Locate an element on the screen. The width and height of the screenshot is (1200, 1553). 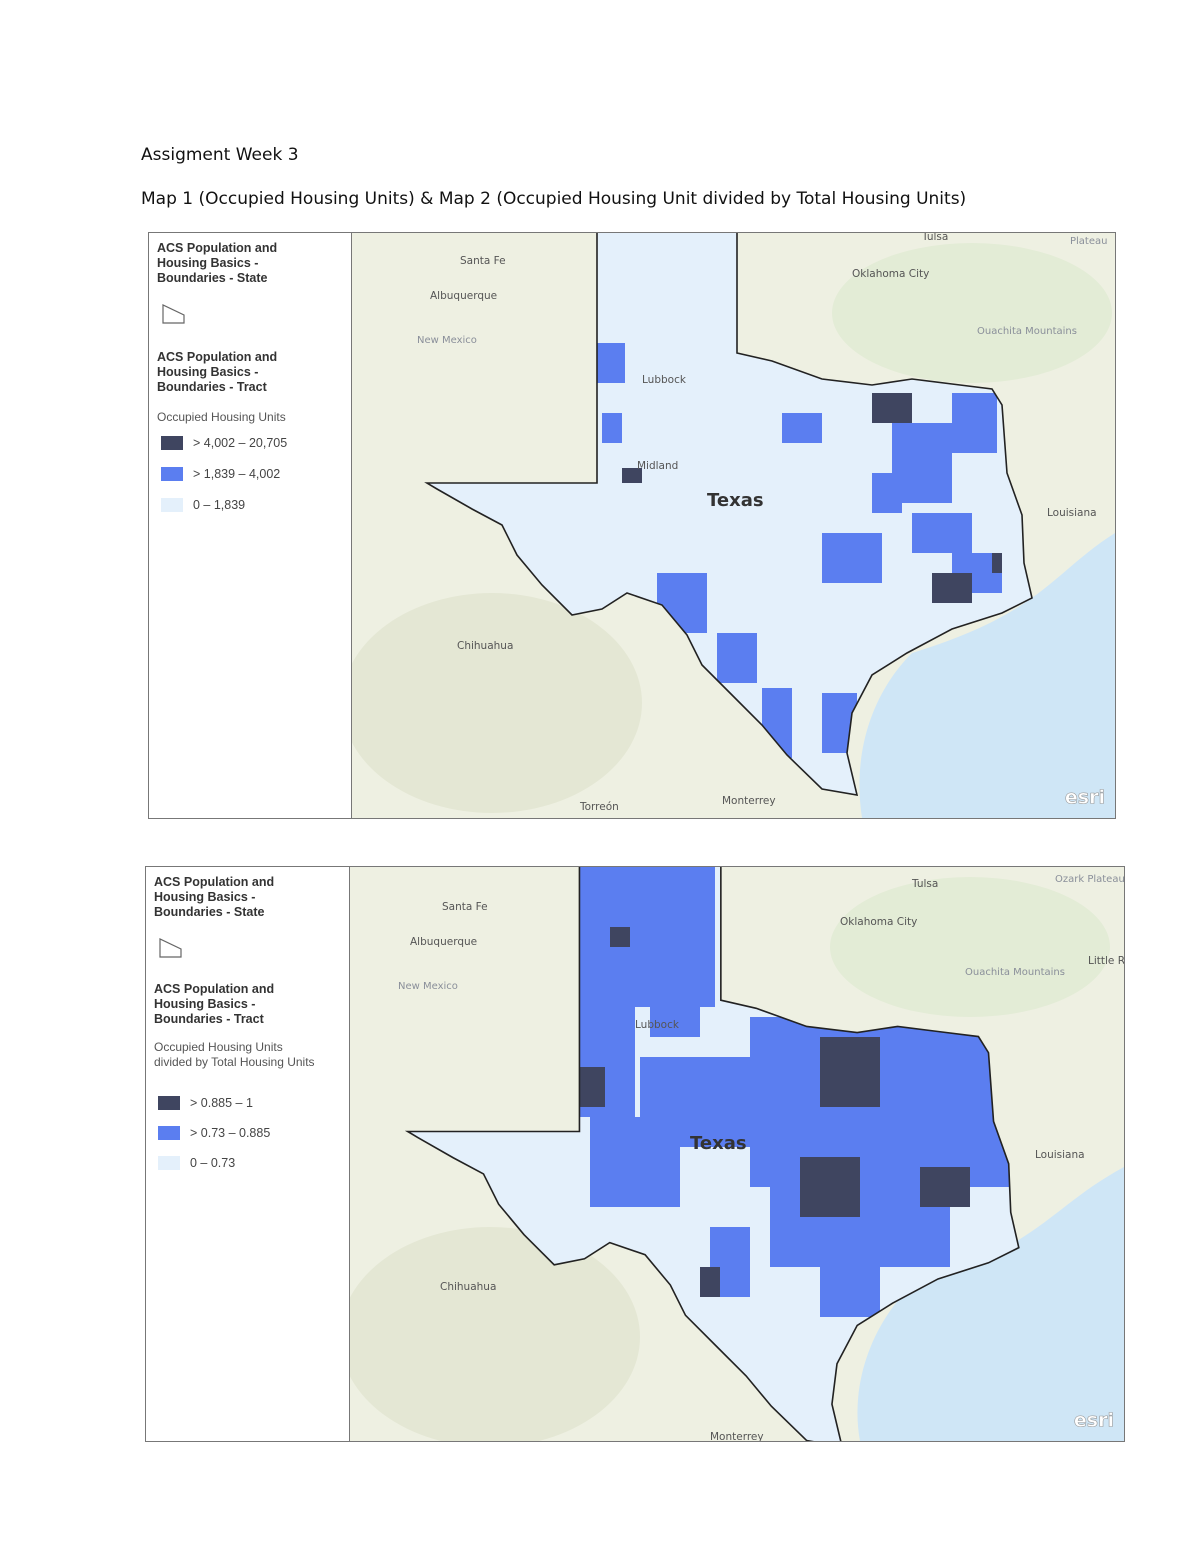
legend-label: > 0.885 – 1 is located at coordinates (221, 1103).